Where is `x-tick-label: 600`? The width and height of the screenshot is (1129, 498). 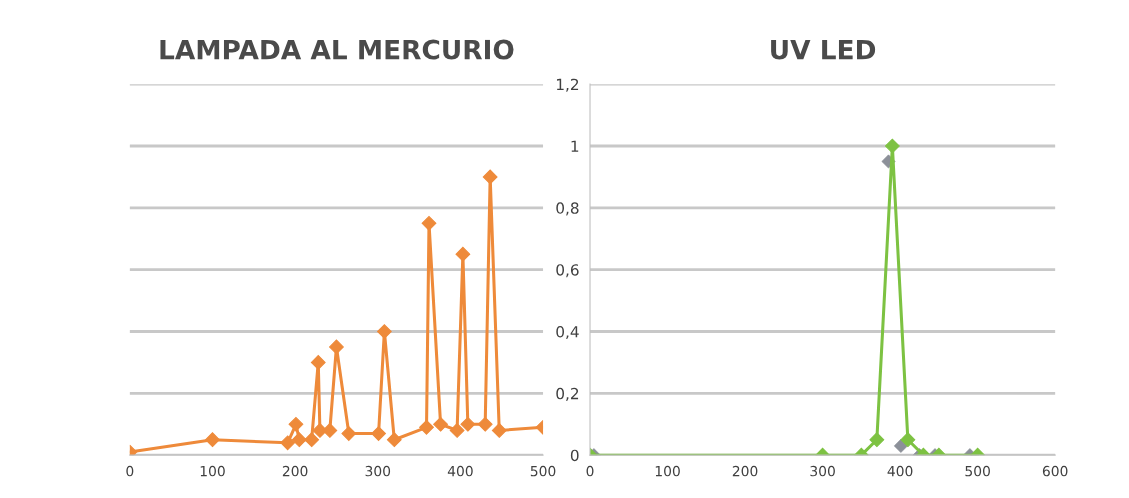
x-tick-label: 600 is located at coordinates (1055, 471).